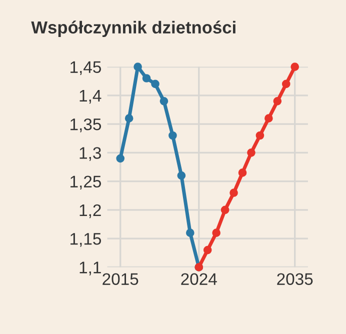  Describe the element at coordinates (86, 183) in the screenshot. I see `y-tick-label: 1,25` at that location.